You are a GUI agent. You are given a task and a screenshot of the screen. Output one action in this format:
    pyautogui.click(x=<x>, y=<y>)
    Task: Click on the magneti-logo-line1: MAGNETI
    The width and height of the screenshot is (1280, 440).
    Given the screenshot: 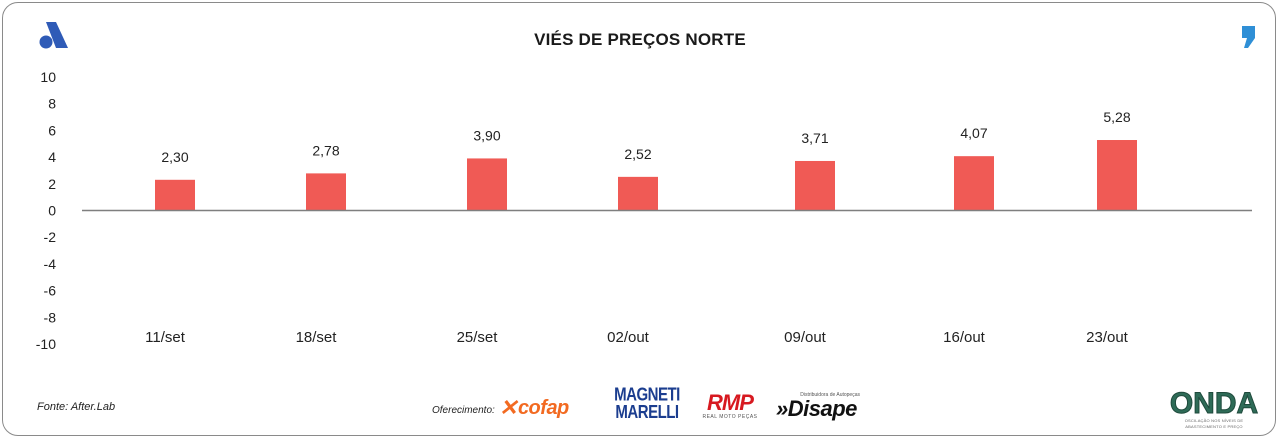 What is the action you would take?
    pyautogui.click(x=647, y=395)
    